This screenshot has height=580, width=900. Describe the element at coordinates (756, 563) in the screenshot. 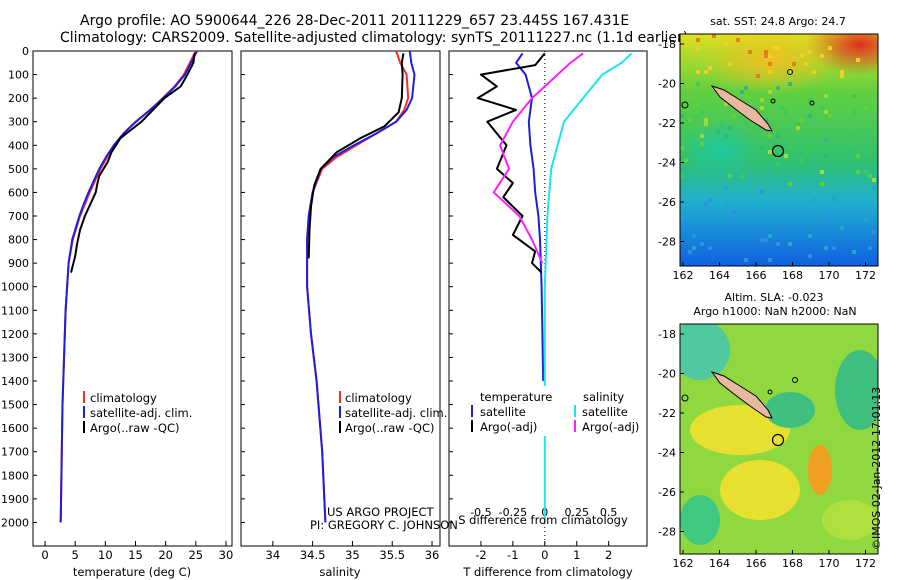

I see `map-x-tick-label: 166` at that location.